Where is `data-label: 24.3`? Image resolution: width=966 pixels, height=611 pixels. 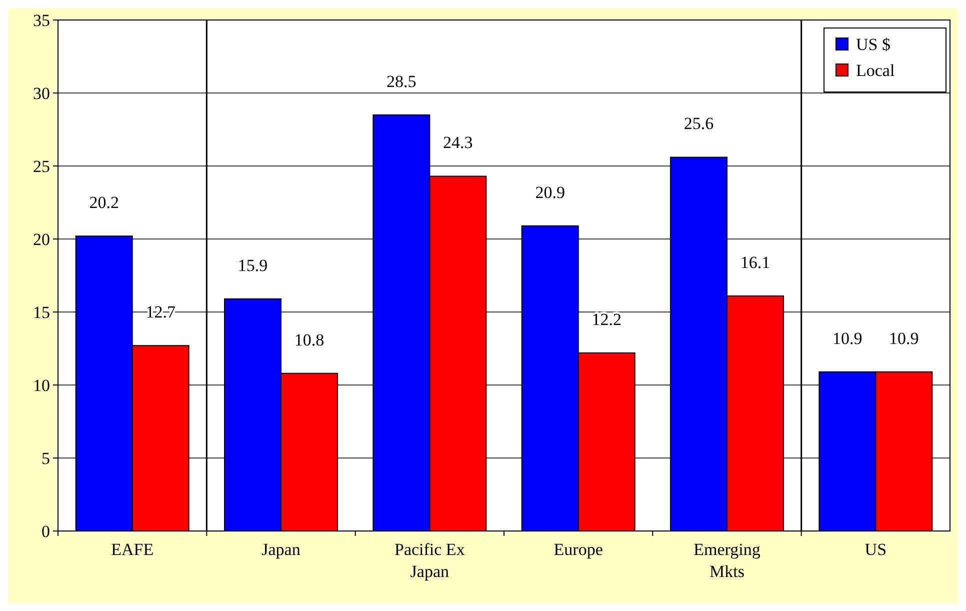
data-label: 24.3 is located at coordinates (458, 142).